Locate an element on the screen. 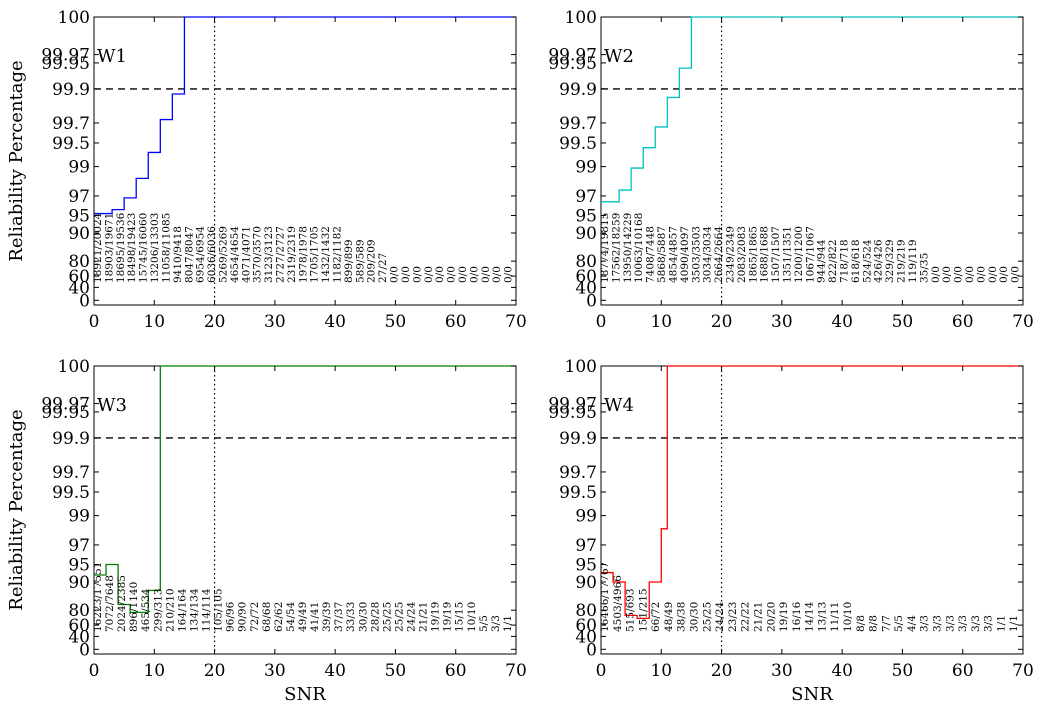 This screenshot has height=713, width=1044. count-label: 35/35 is located at coordinates (924, 268).